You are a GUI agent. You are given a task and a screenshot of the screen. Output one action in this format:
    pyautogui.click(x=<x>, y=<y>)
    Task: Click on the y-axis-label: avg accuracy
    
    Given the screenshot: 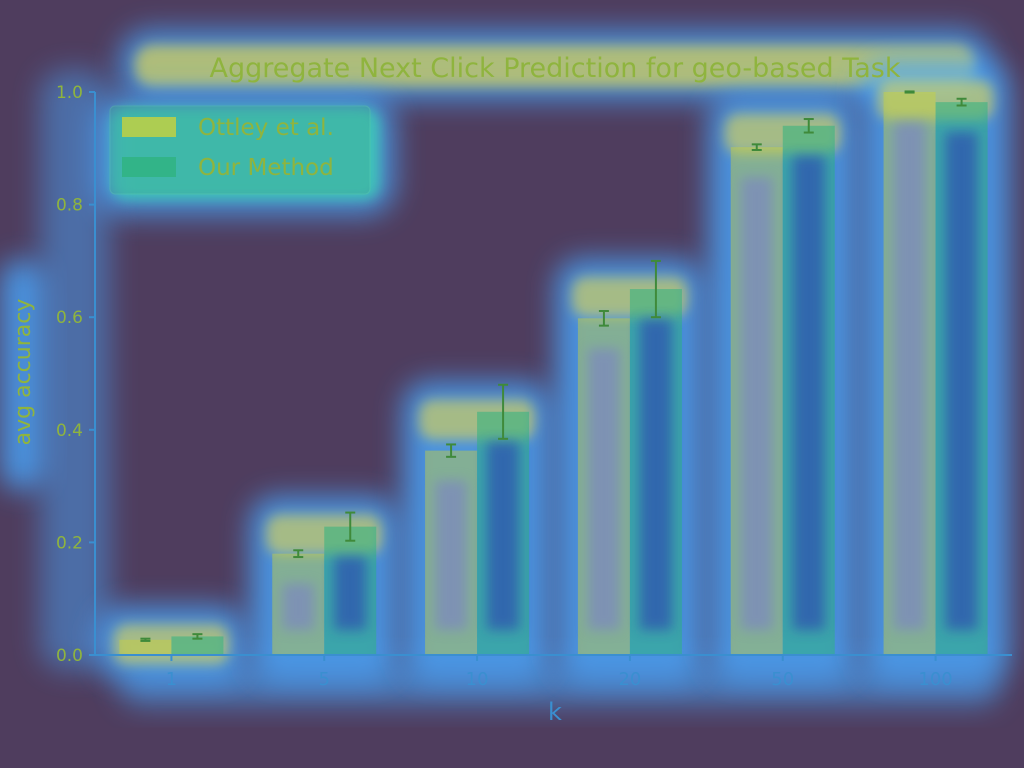 What is the action you would take?
    pyautogui.click(x=23, y=372)
    